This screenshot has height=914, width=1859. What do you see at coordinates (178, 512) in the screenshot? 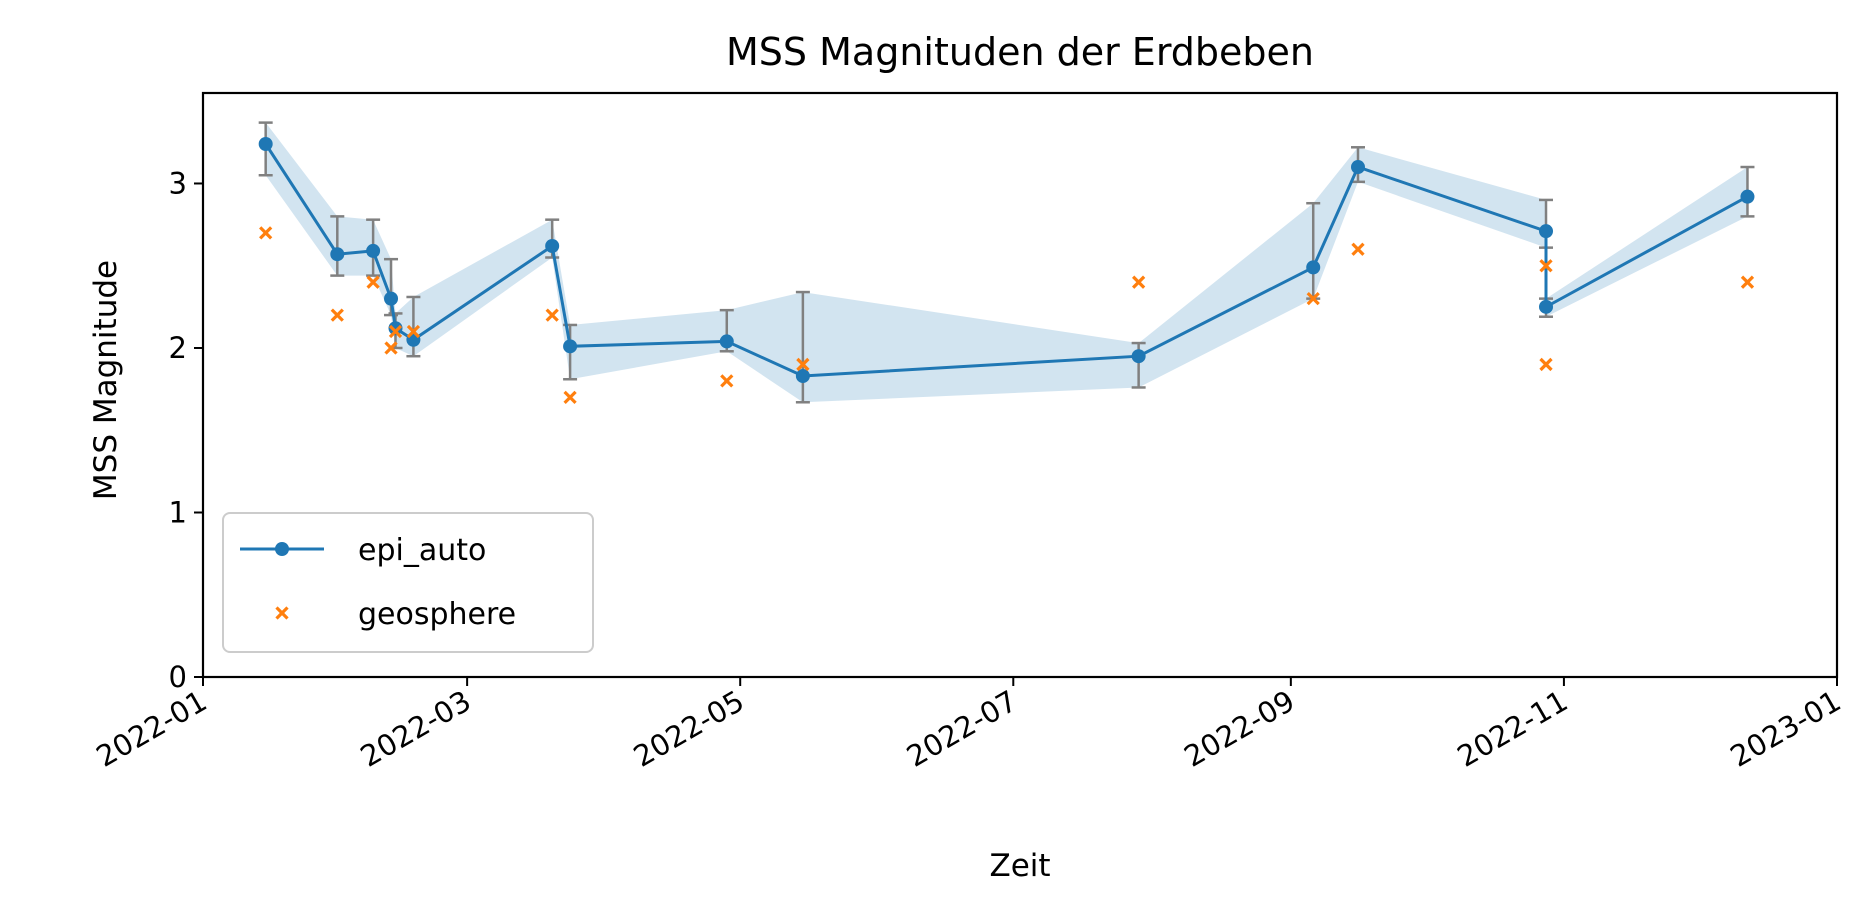
I see `y-tick-label: 1` at bounding box center [178, 512].